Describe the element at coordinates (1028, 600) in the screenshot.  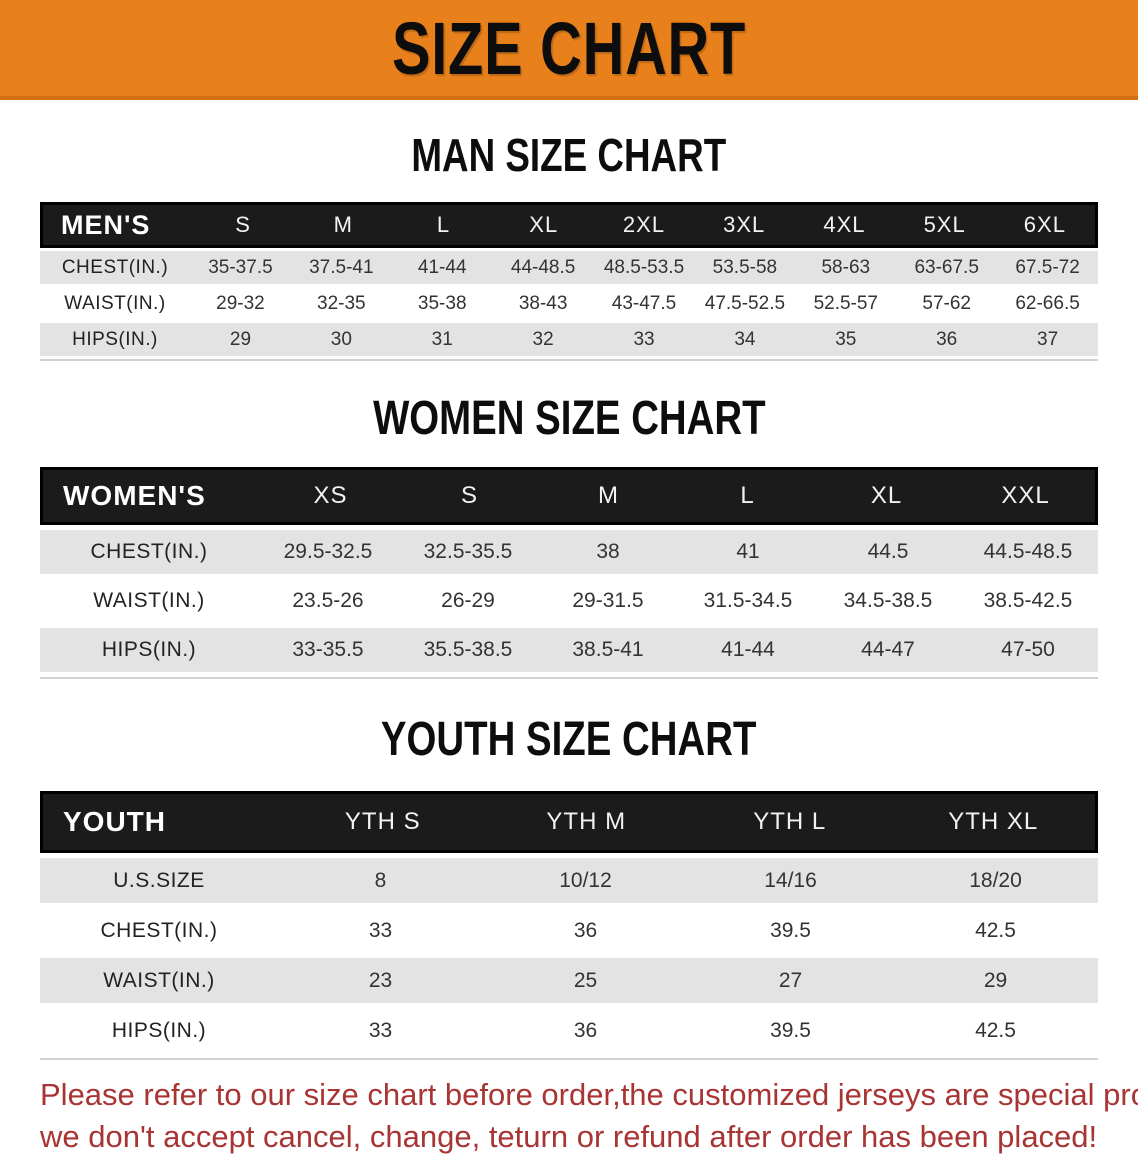
I see `size-value: 38.5-42.5` at that location.